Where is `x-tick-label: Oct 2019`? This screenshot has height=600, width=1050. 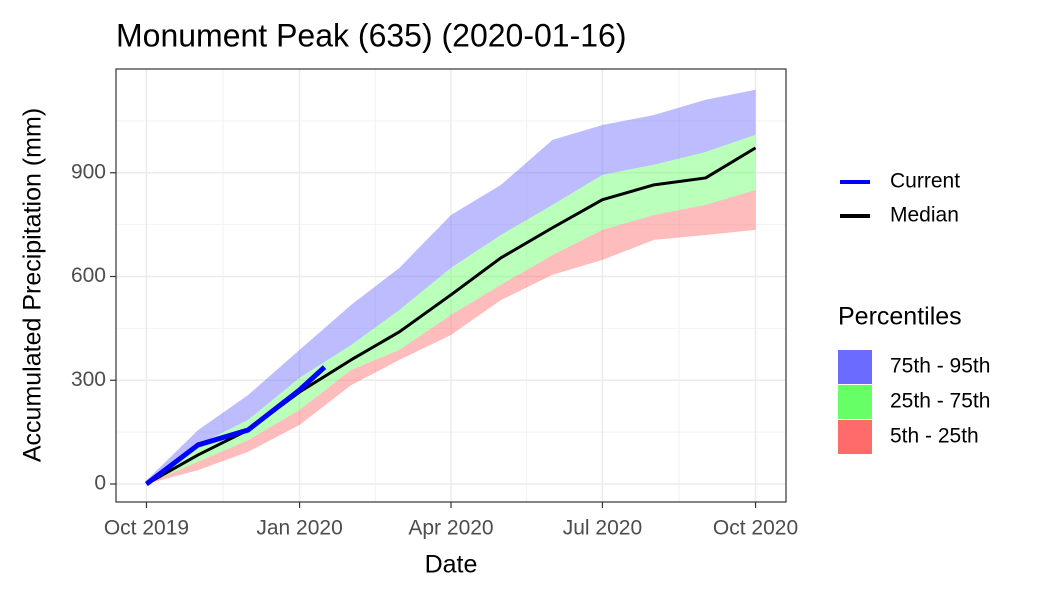 x-tick-label: Oct 2019 is located at coordinates (146, 528).